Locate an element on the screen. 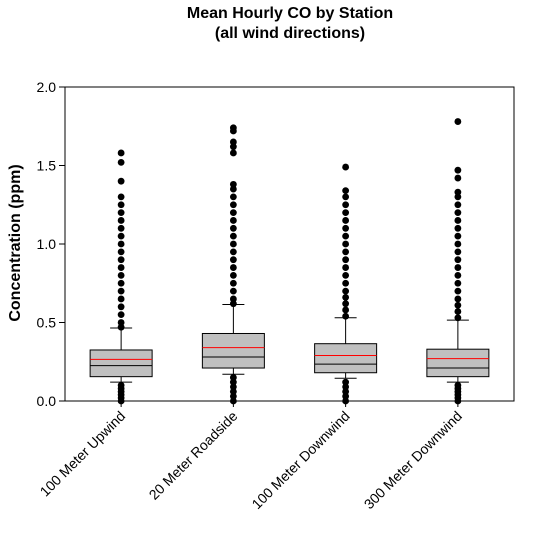 This screenshot has width=538, height=538. y-axis-label: Concentration (ppm) is located at coordinates (15, 242).